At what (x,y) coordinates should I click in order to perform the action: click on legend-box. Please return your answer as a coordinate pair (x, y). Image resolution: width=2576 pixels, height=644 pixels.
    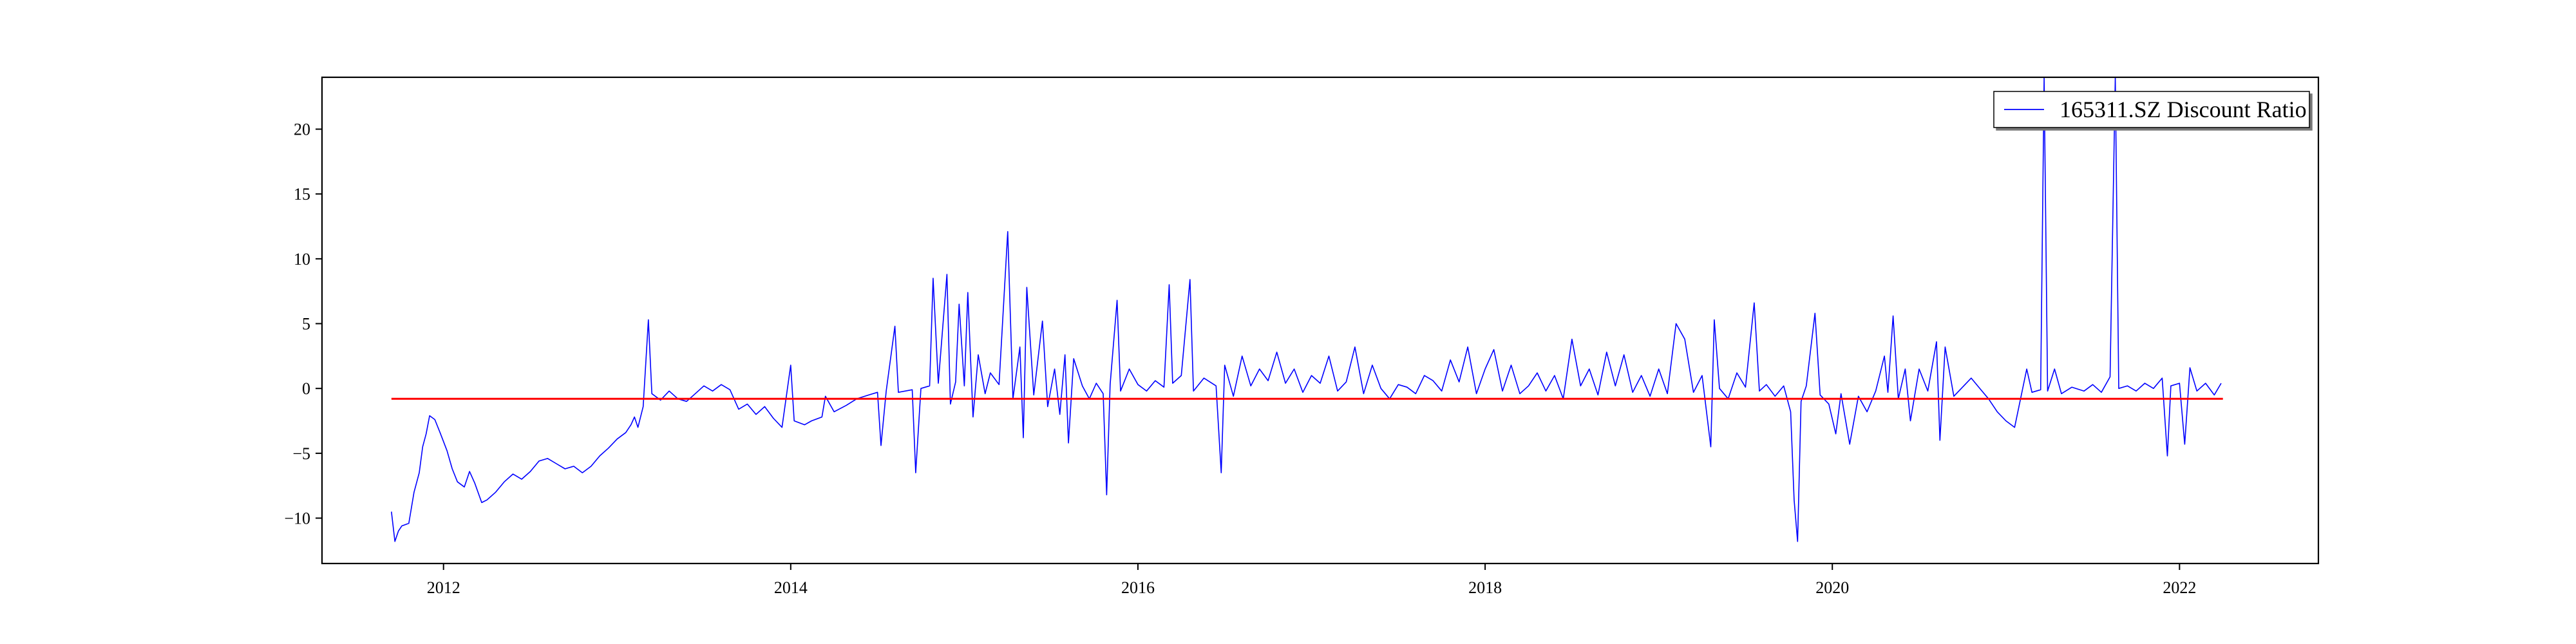
    Looking at the image, I should click on (2151, 109).